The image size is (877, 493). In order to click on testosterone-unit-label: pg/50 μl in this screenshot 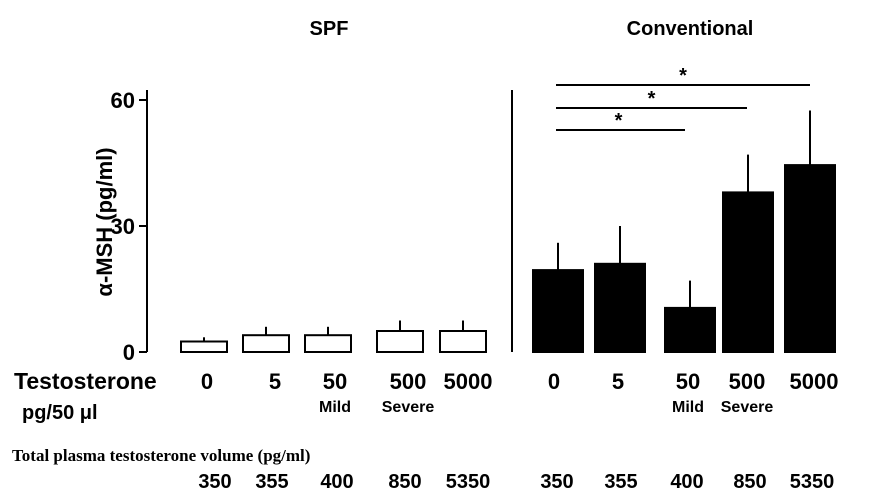, I will do `click(60, 413)`.